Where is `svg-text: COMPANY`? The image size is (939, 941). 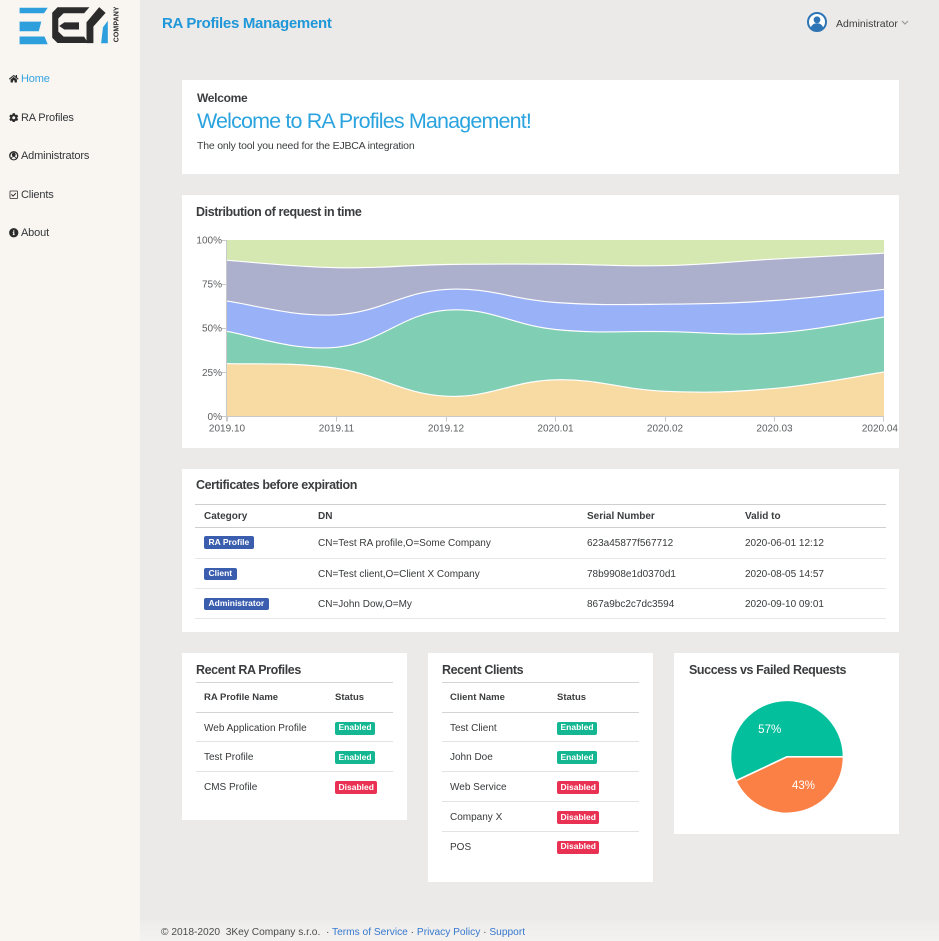
svg-text: COMPANY is located at coordinates (117, 24).